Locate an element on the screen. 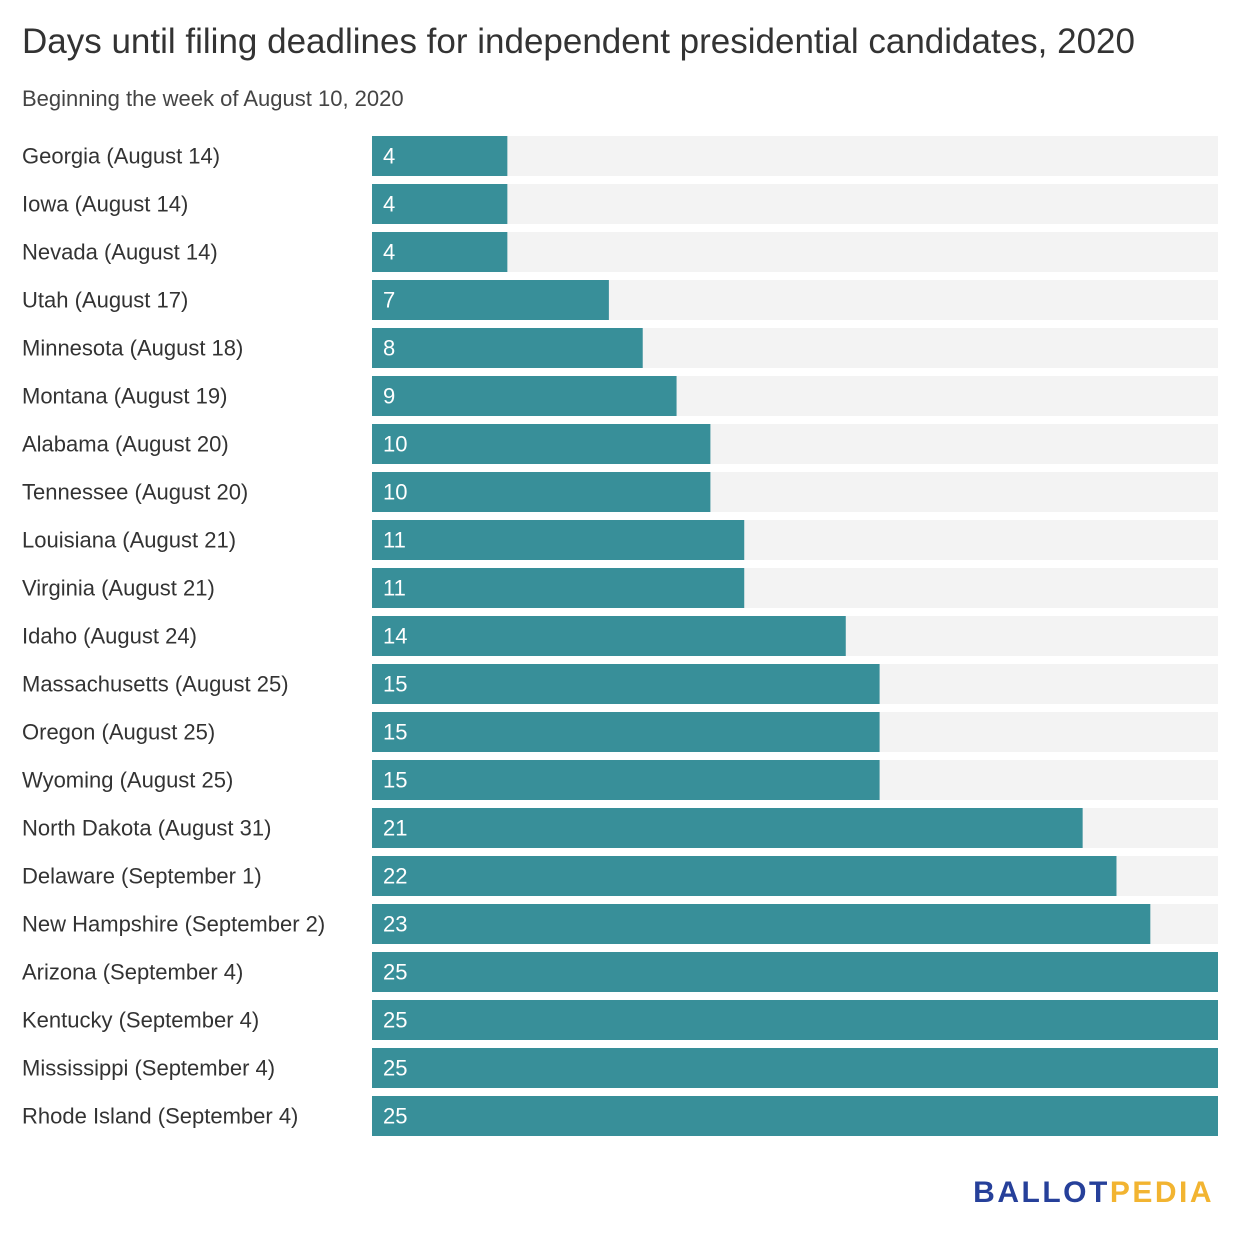  bar-row: Arizona (September 4) 25 is located at coordinates (620, 972).